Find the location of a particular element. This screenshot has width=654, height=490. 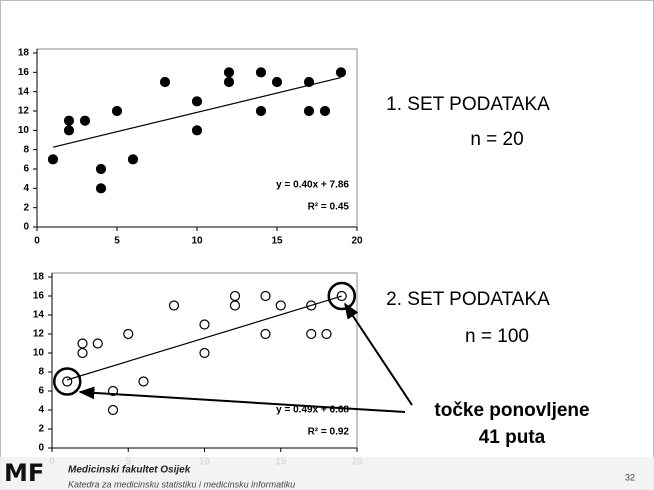

equation: y = 0.40x + 7.86 is located at coordinates (312, 185).